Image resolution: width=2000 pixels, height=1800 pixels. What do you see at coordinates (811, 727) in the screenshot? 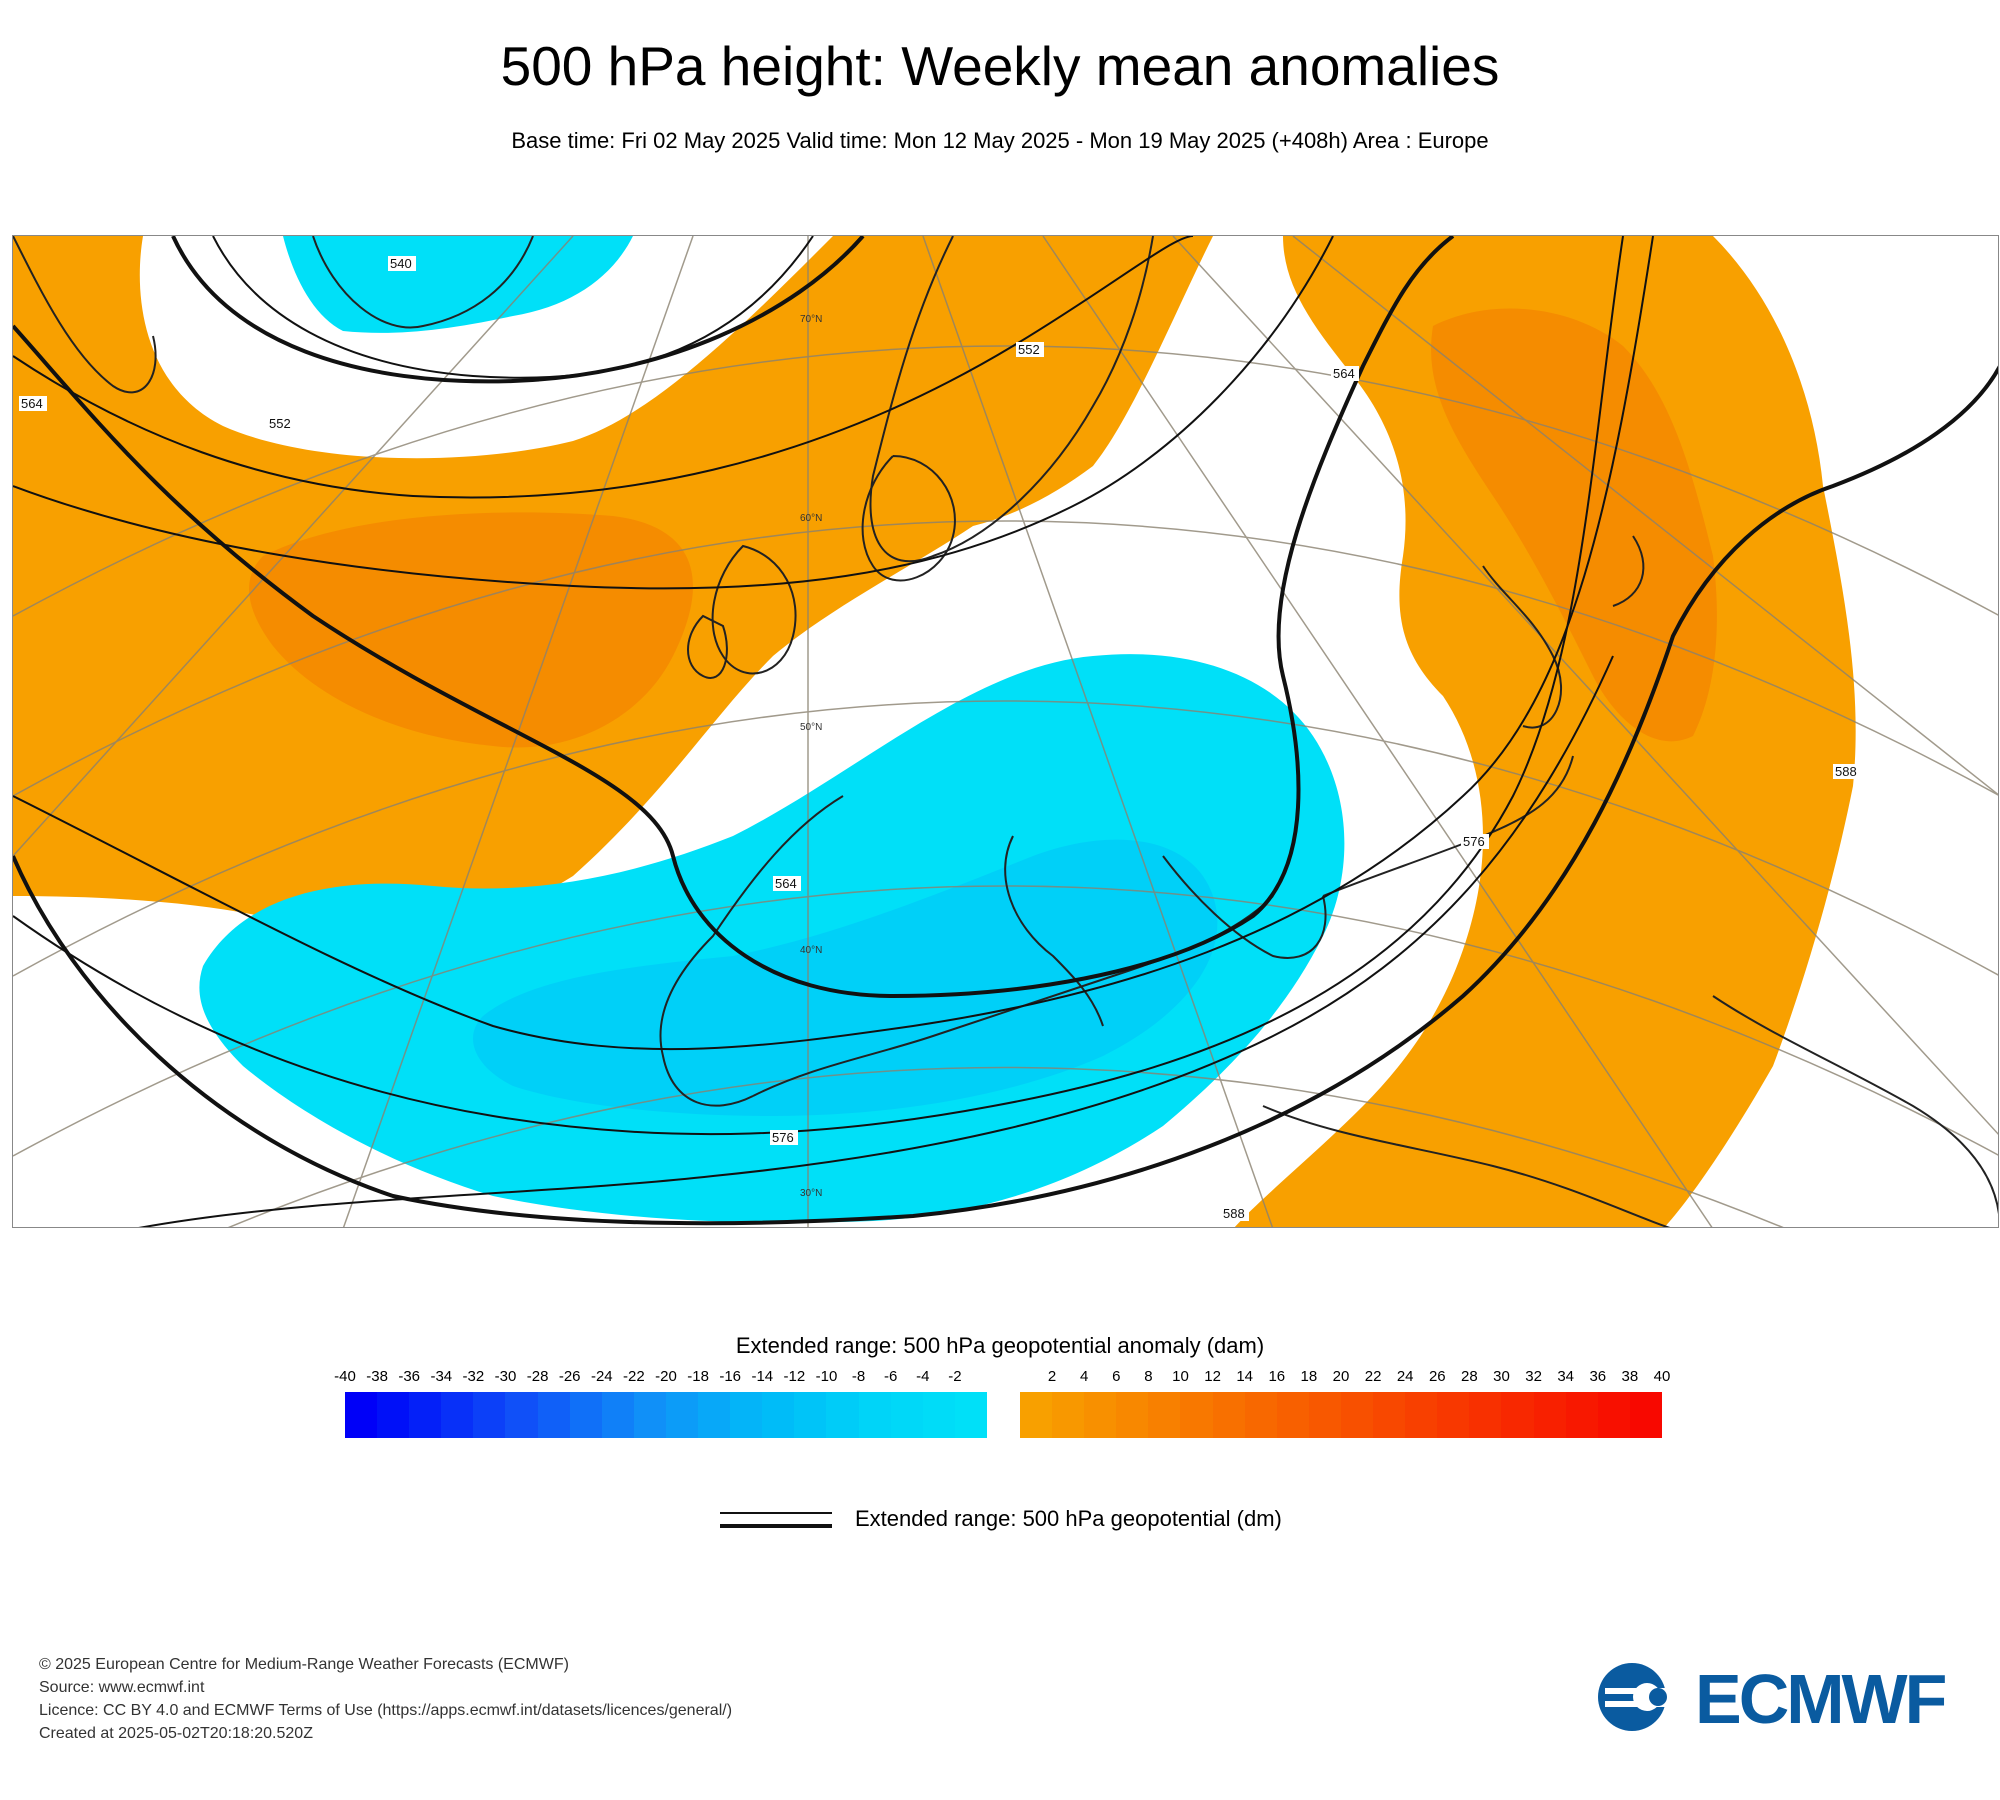
I see `lat-label-50: 50°N` at bounding box center [811, 727].